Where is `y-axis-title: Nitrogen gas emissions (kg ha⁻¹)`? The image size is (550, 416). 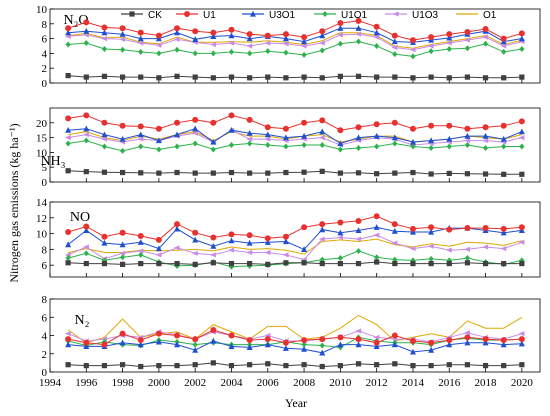 y-axis-title: Nitrogen gas emissions (kg ha⁻¹) is located at coordinates (14, 202).